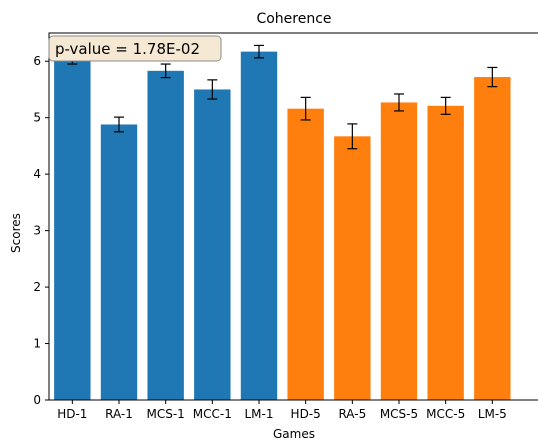 Image resolution: width=538 pixels, height=440 pixels. Describe the element at coordinates (37, 118) in the screenshot. I see `y-tick-label: 5` at that location.